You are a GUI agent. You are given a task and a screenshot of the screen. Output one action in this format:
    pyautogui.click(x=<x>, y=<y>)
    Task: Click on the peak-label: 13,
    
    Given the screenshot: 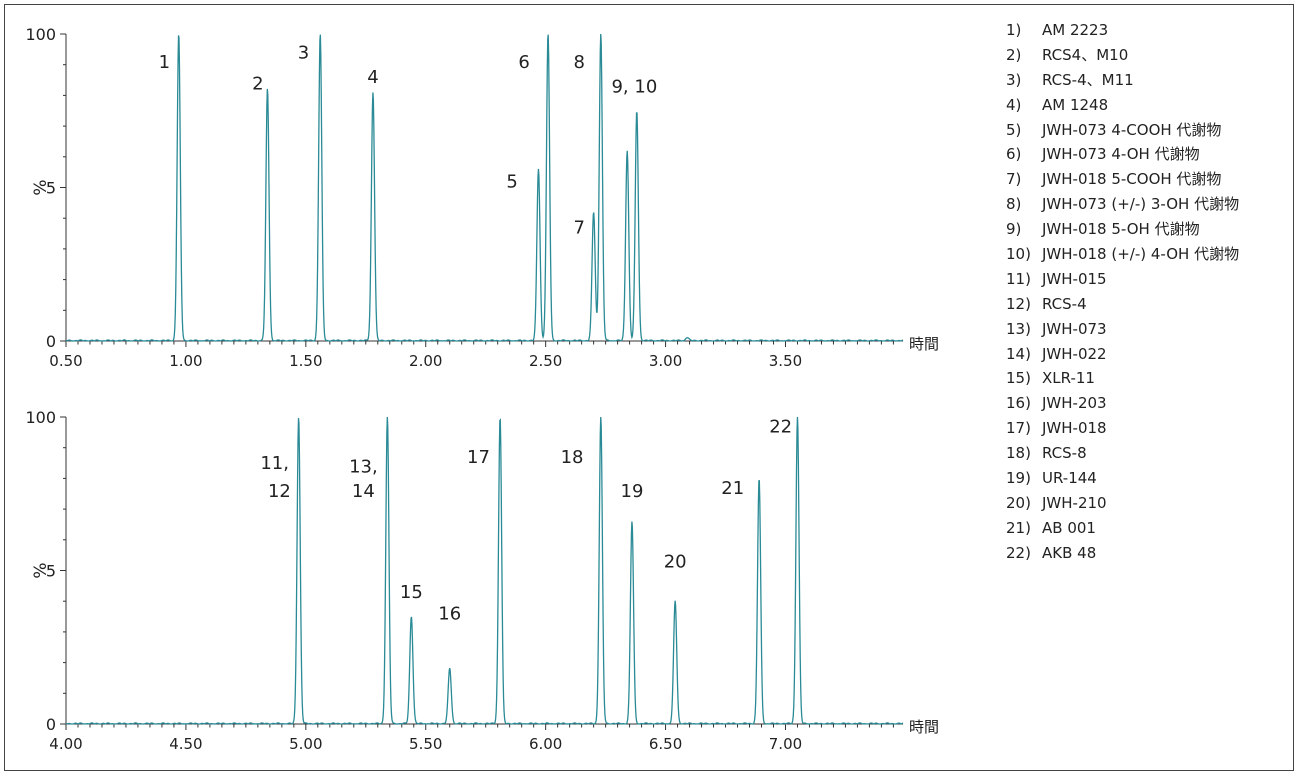 What is the action you would take?
    pyautogui.click(x=363, y=466)
    